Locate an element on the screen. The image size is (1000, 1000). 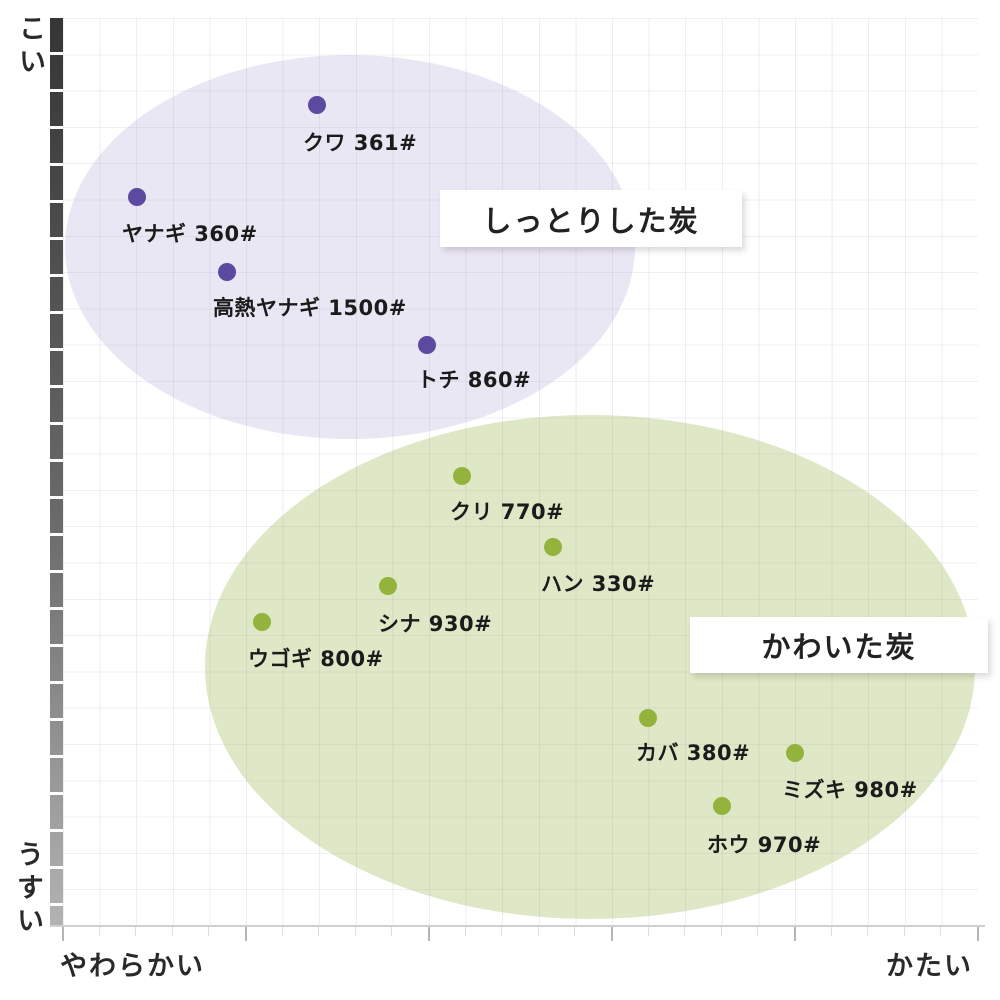
data-point-label: カバ 380# is located at coordinates (693, 753).